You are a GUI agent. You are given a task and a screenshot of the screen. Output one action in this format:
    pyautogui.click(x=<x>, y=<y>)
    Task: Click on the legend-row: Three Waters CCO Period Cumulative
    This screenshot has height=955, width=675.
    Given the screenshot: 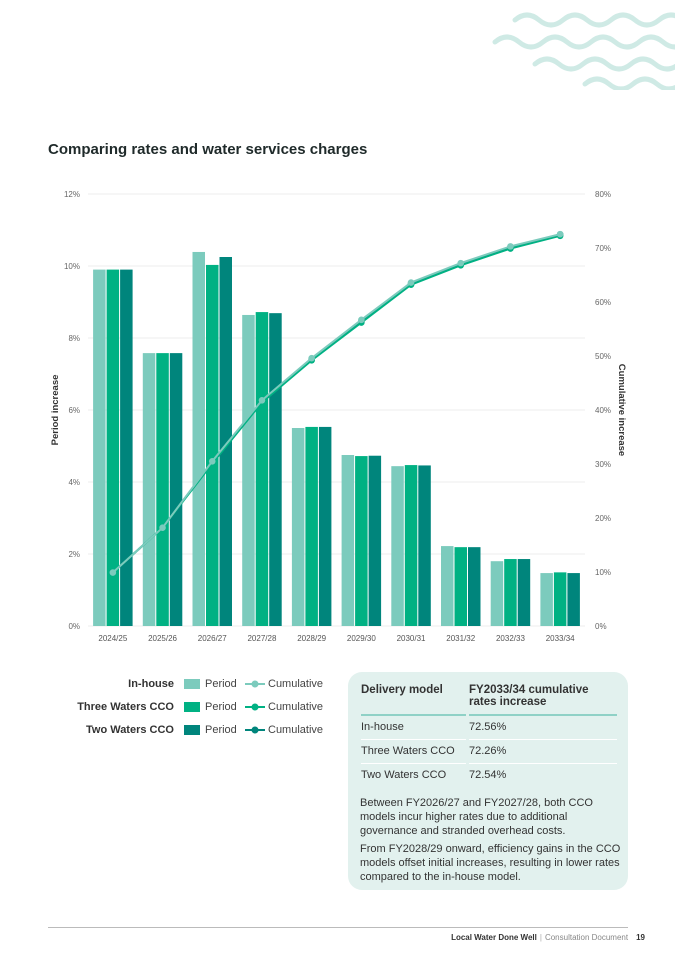 What is the action you would take?
    pyautogui.click(x=191, y=706)
    